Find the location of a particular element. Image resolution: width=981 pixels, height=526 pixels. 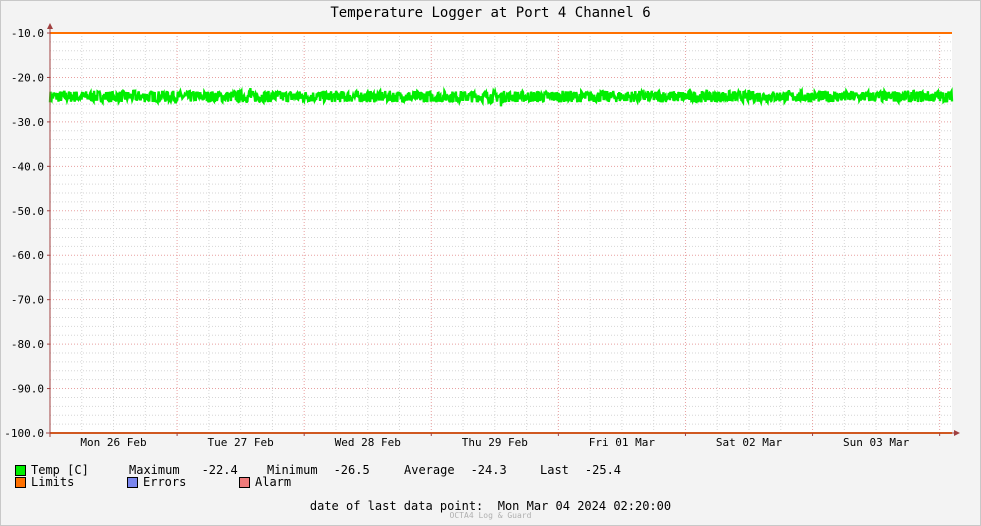

y-tick-label: -70.0 is located at coordinates (27, 300).